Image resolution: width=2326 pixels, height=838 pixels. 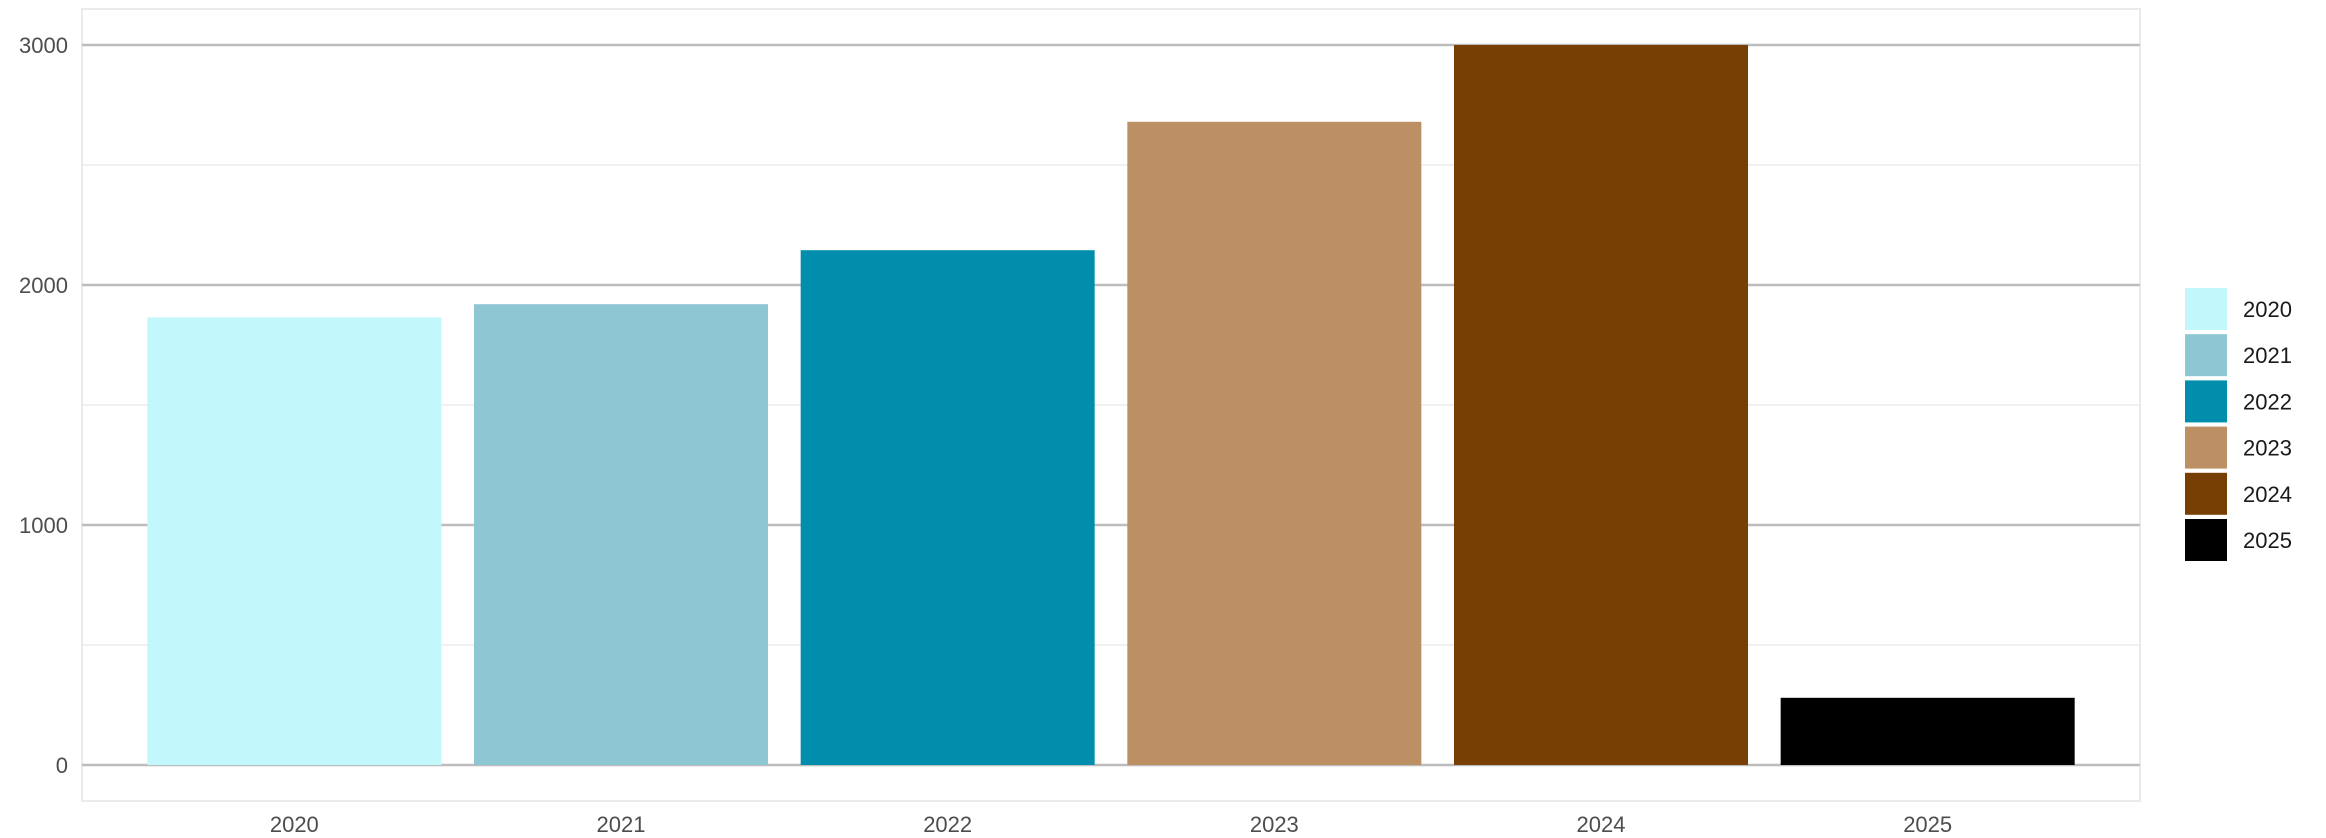 What do you see at coordinates (1111, 824) in the screenshot?
I see `x-axis-ticks: 2020 2021 2022 2023 2024 2025` at bounding box center [1111, 824].